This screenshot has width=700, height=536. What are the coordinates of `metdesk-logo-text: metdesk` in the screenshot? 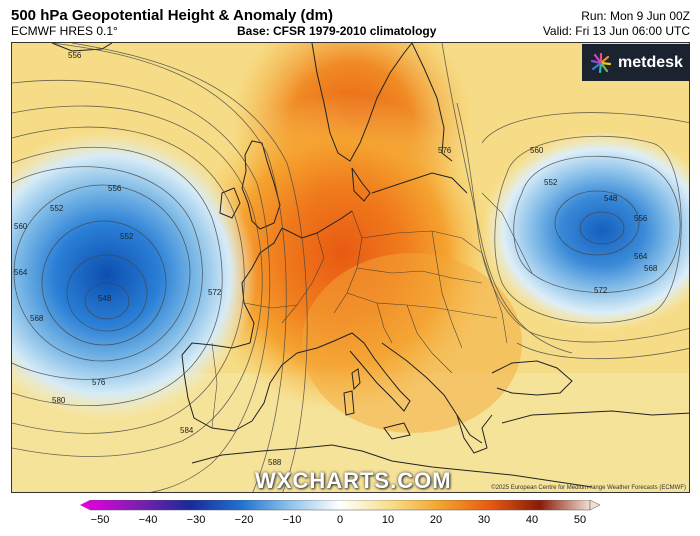 It's located at (650, 62).